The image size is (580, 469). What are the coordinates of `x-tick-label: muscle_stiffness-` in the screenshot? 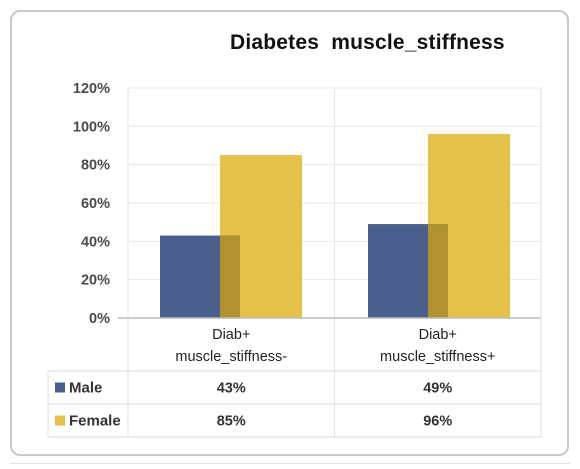 It's located at (231, 357).